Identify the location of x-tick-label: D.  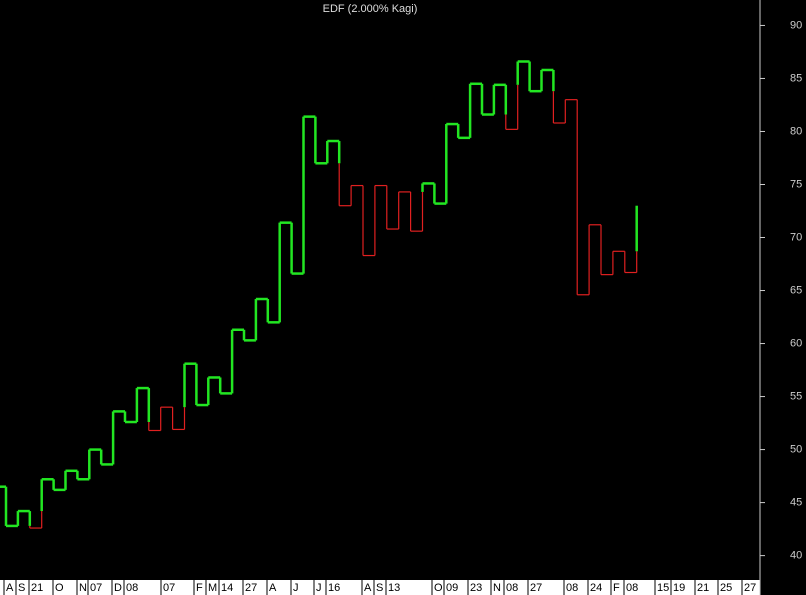
(118, 588).